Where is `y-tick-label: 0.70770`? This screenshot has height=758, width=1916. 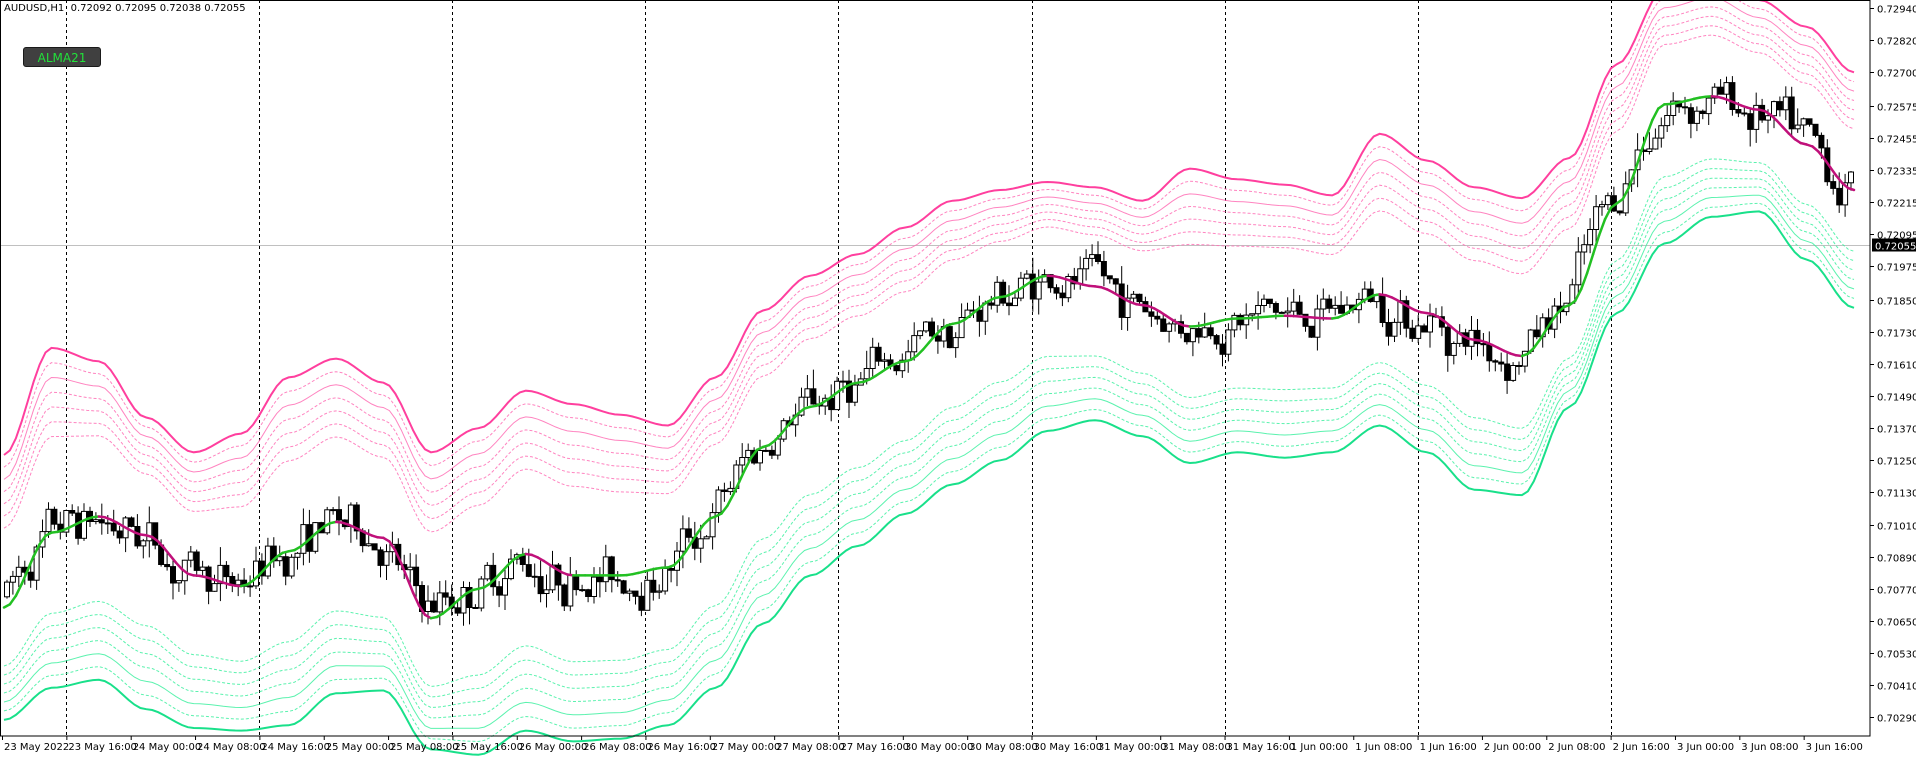 y-tick-label: 0.70770 is located at coordinates (1896, 591).